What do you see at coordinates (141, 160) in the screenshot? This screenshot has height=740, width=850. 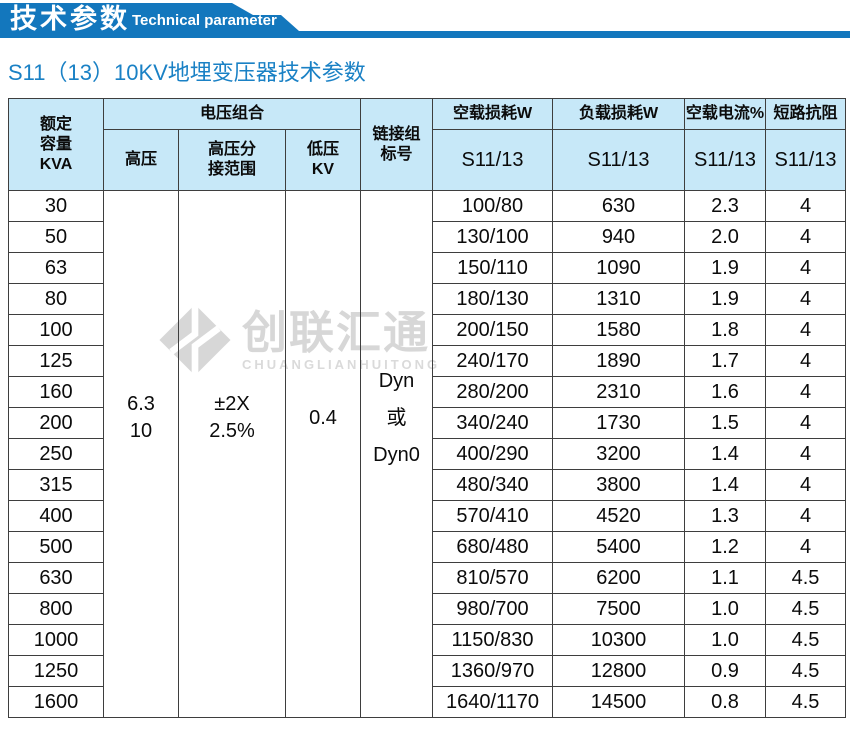 I see `header-high-voltage: 高压` at bounding box center [141, 160].